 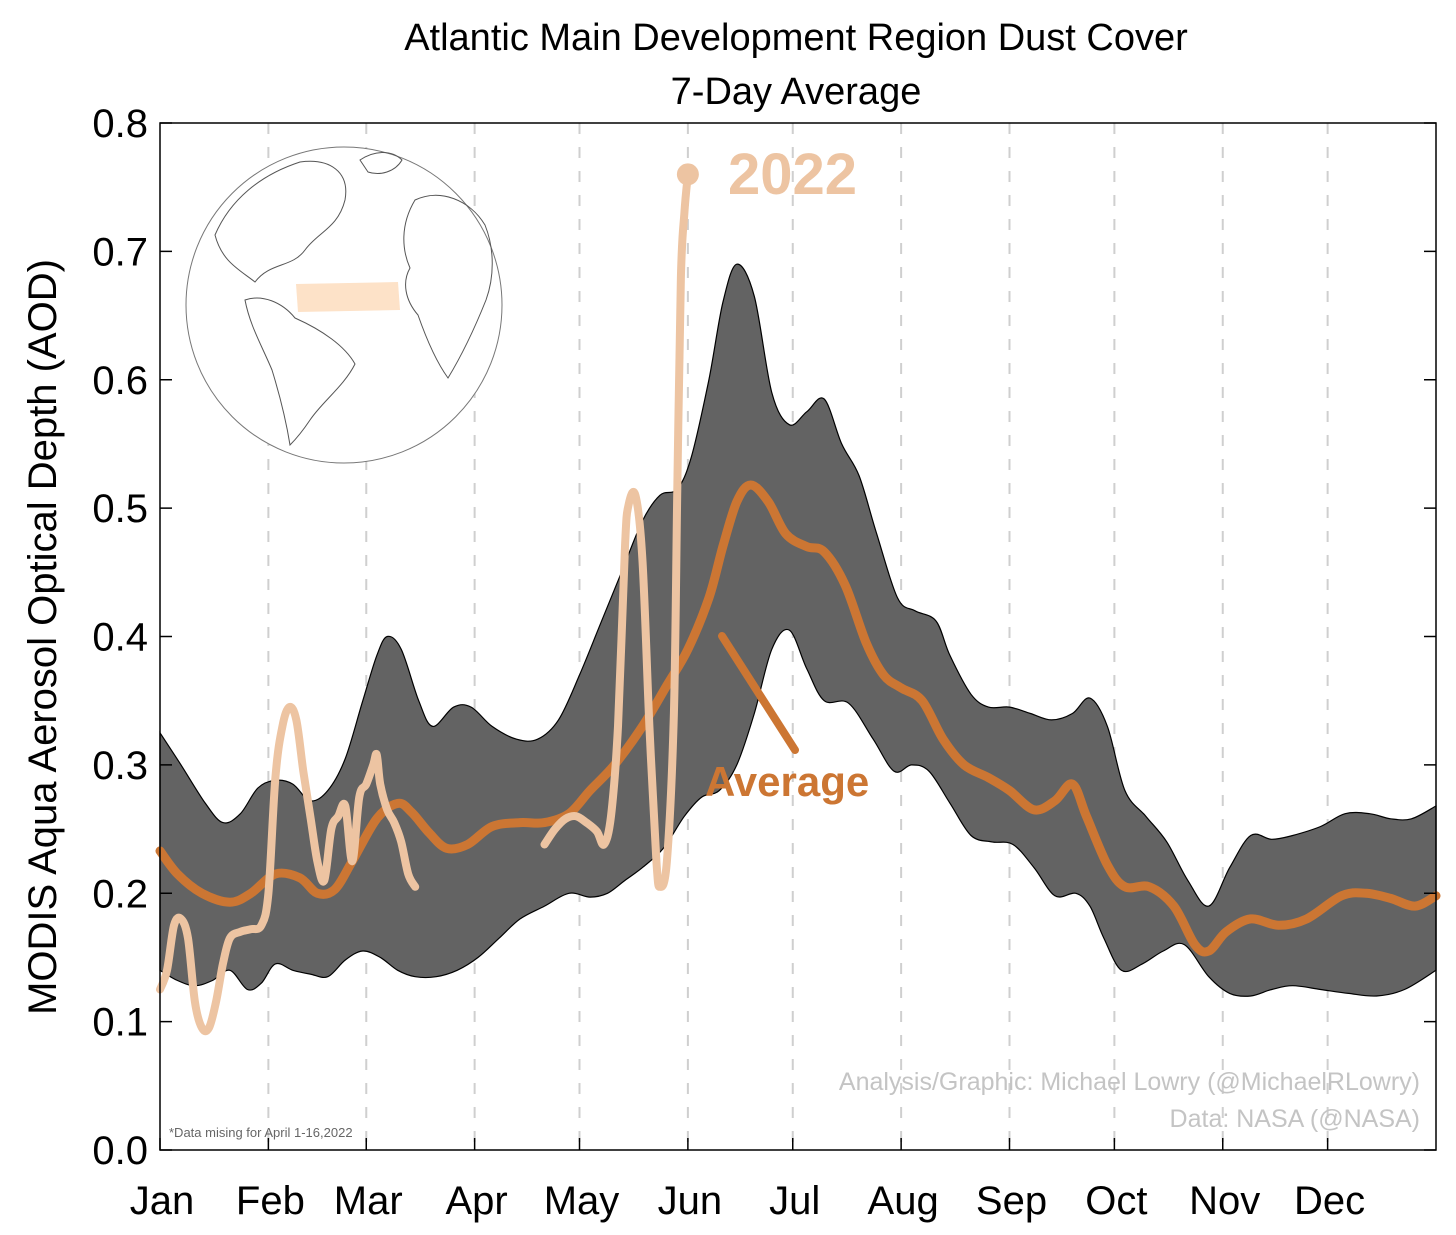 I want to click on x-tick-label-may: May, so click(x=582, y=1201).